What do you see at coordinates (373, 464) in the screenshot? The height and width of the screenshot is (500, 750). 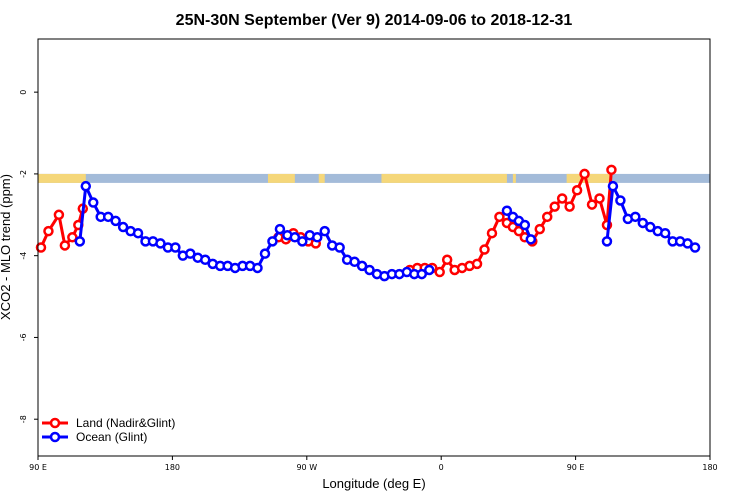 I see `x-axis: 90 E 180 90 W 0 90 E 180` at bounding box center [373, 464].